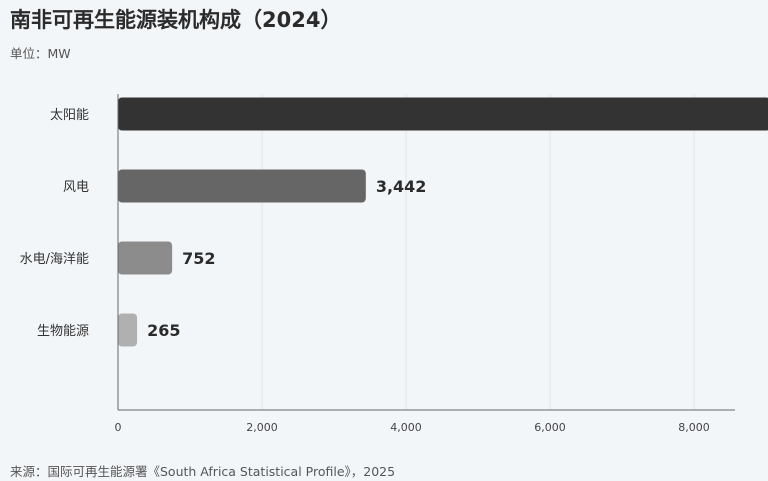  I want to click on value-label: 265, so click(163, 330).